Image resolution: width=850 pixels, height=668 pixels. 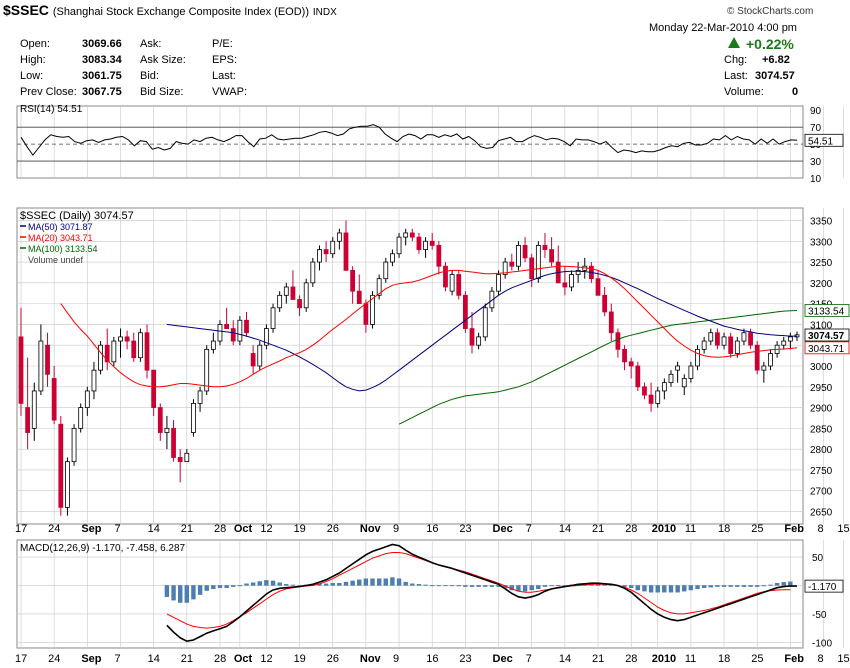 What do you see at coordinates (820, 141) in the screenshot?
I see `rsi-last-label: 54.51` at bounding box center [820, 141].